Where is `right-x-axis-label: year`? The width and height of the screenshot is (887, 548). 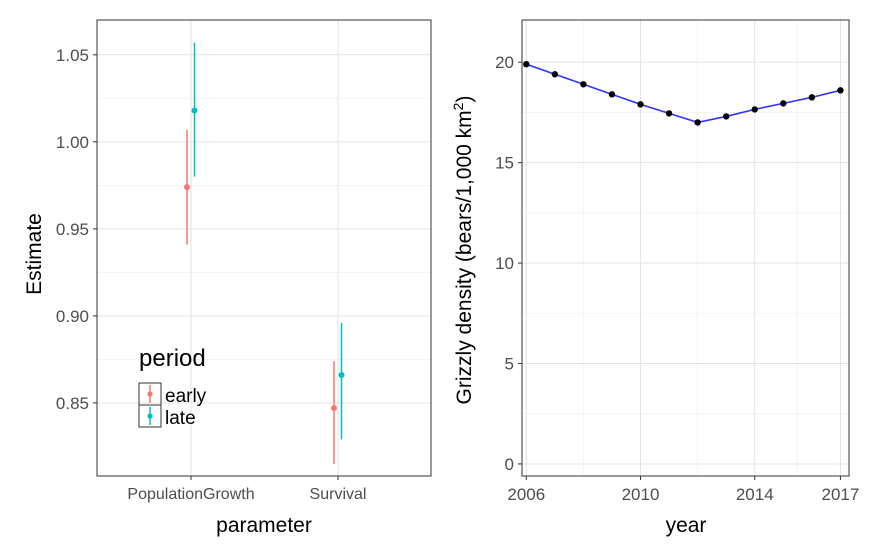
right-x-axis-label: year is located at coordinates (686, 525).